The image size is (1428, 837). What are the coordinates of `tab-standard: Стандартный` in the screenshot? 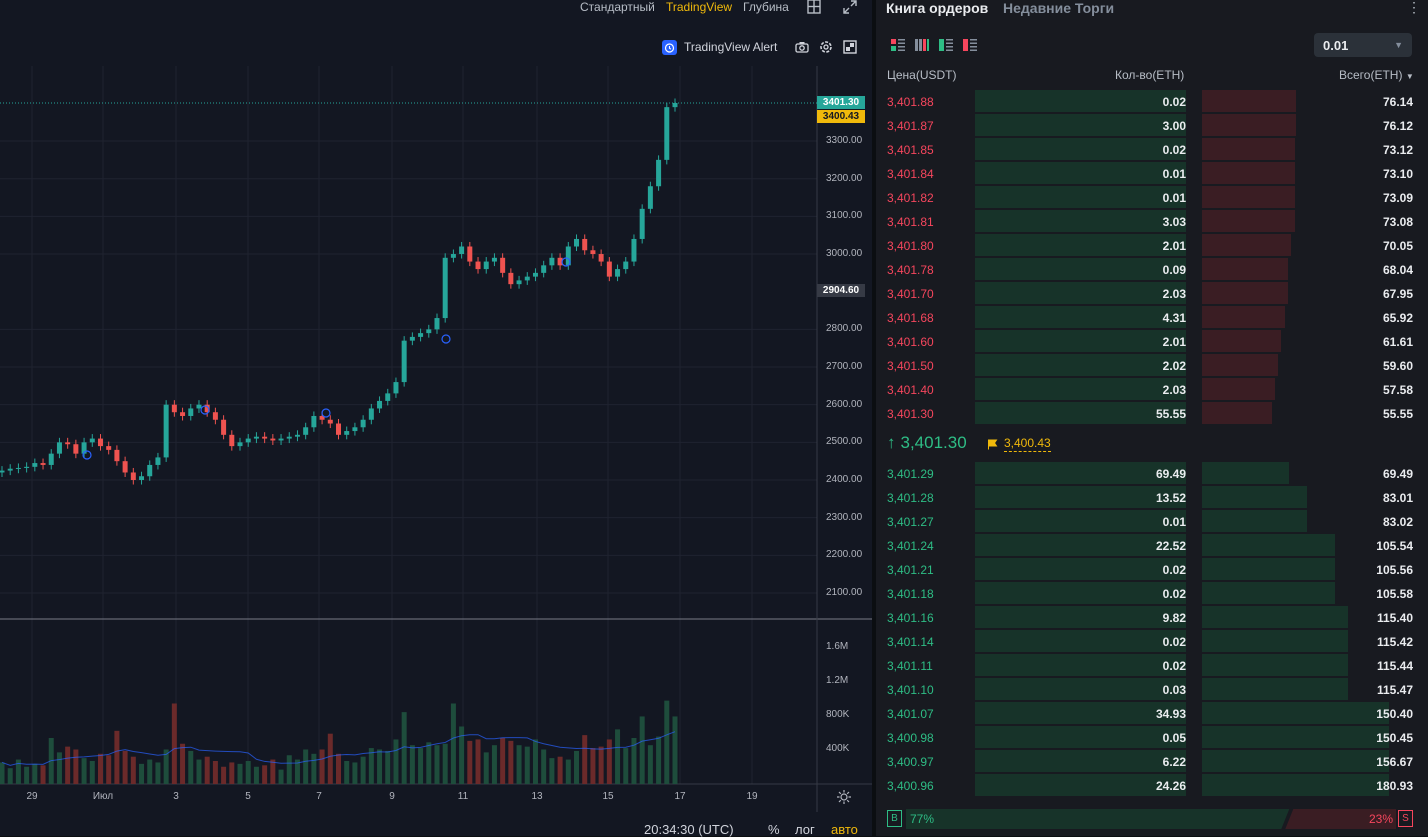 It's located at (617, 7).